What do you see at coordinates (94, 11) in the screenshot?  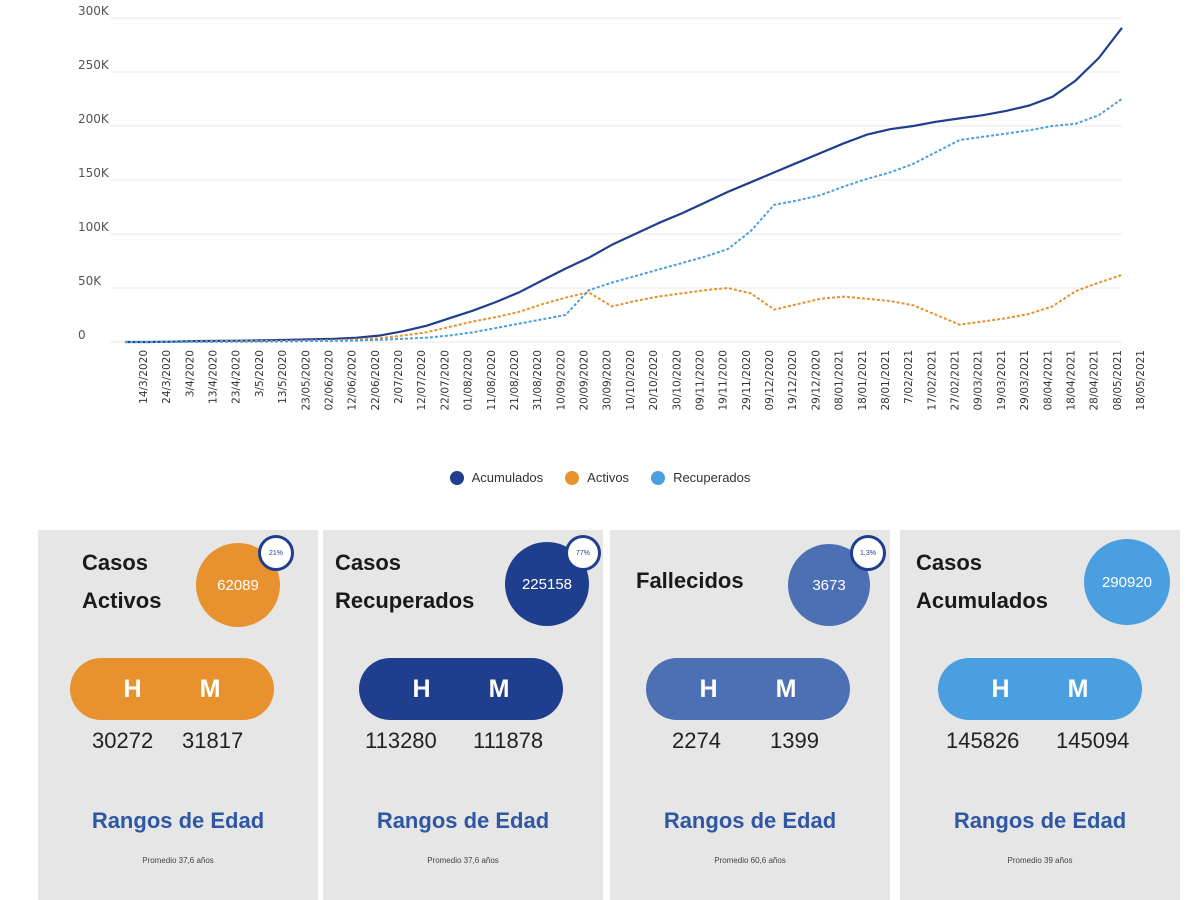 I see `y-tick-label: 300K` at bounding box center [94, 11].